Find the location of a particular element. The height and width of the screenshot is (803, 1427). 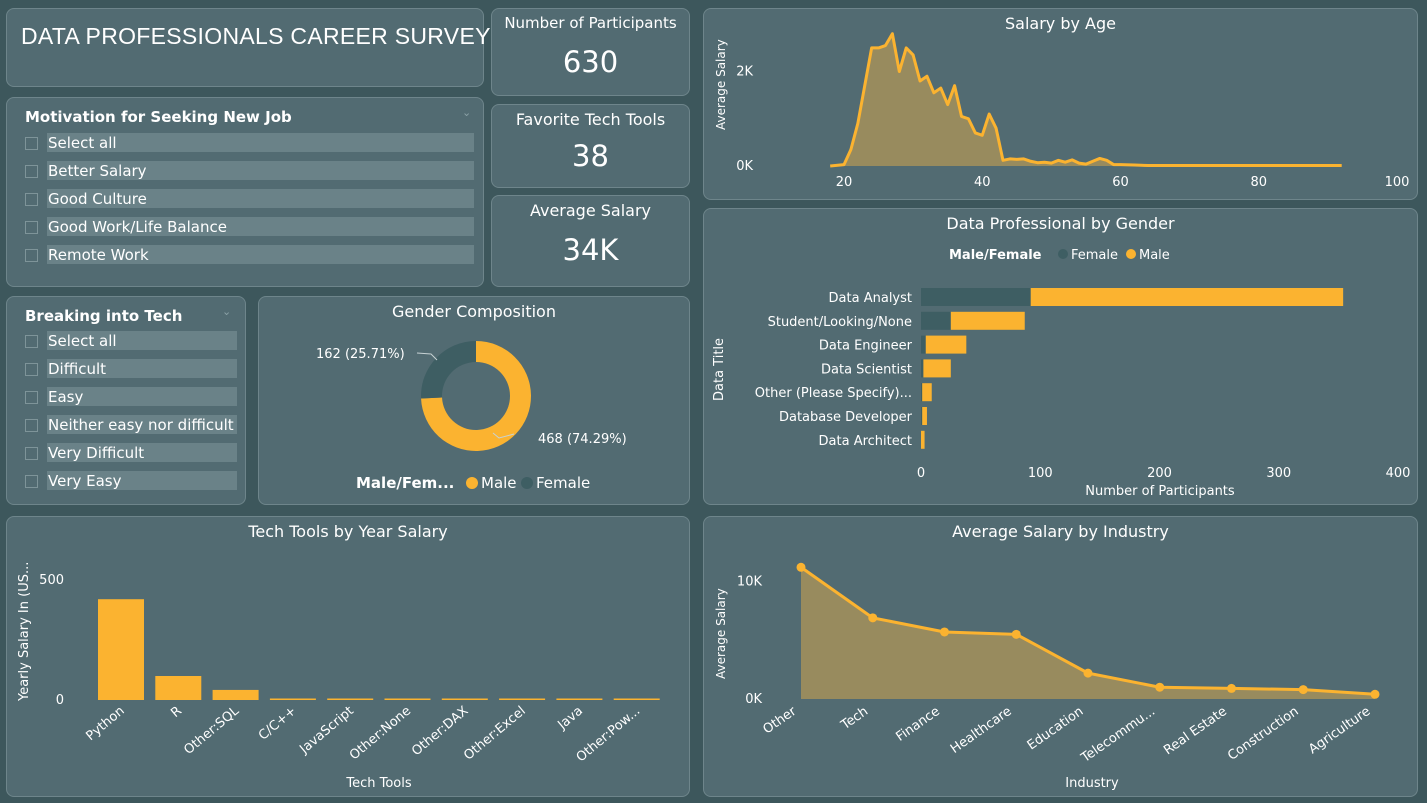

x-tick-label: 80 is located at coordinates (1258, 182).